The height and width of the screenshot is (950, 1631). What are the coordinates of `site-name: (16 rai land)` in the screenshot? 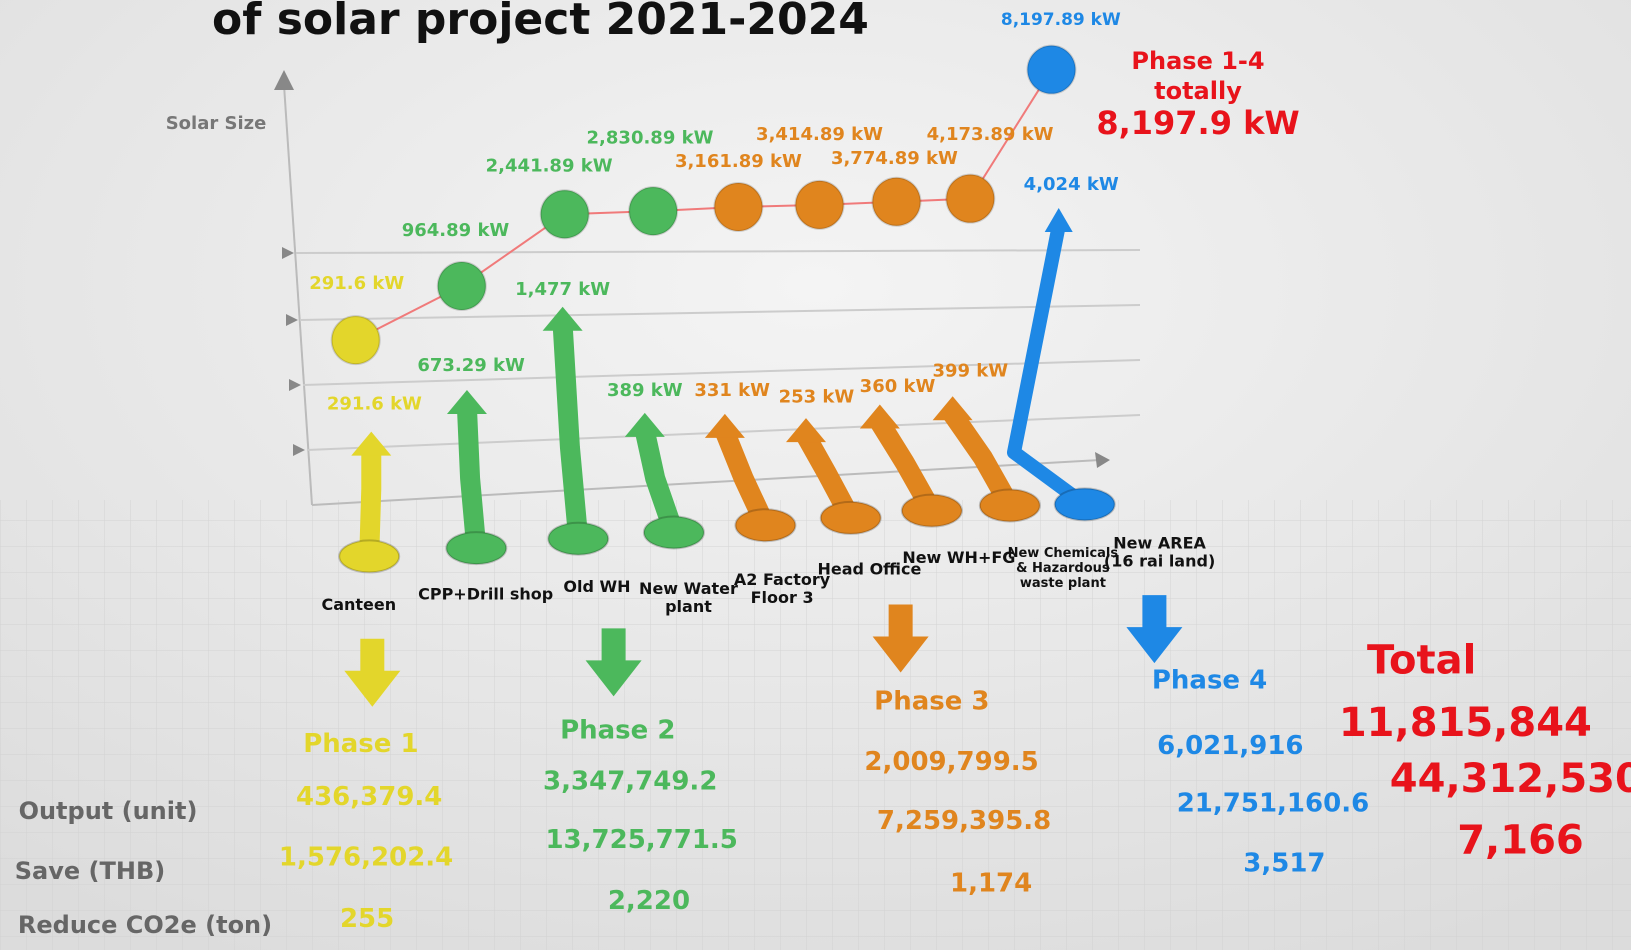 It's located at (1159, 560).